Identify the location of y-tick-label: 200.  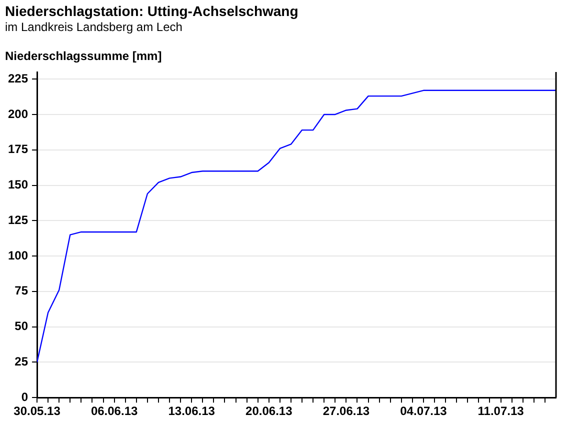
(18, 113).